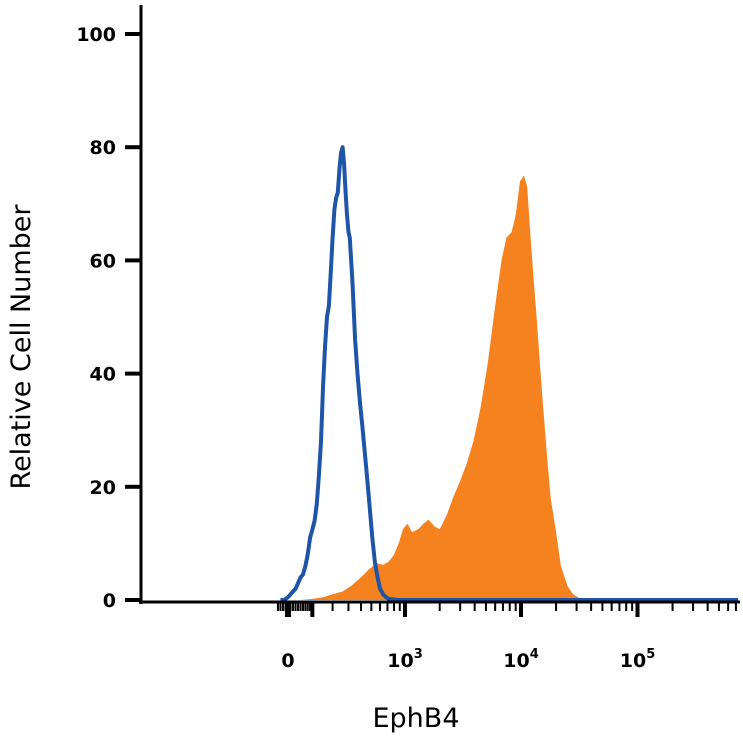  I want to click on y-axis-ticks: 0 20 40 60 80 100, so click(108, 318).